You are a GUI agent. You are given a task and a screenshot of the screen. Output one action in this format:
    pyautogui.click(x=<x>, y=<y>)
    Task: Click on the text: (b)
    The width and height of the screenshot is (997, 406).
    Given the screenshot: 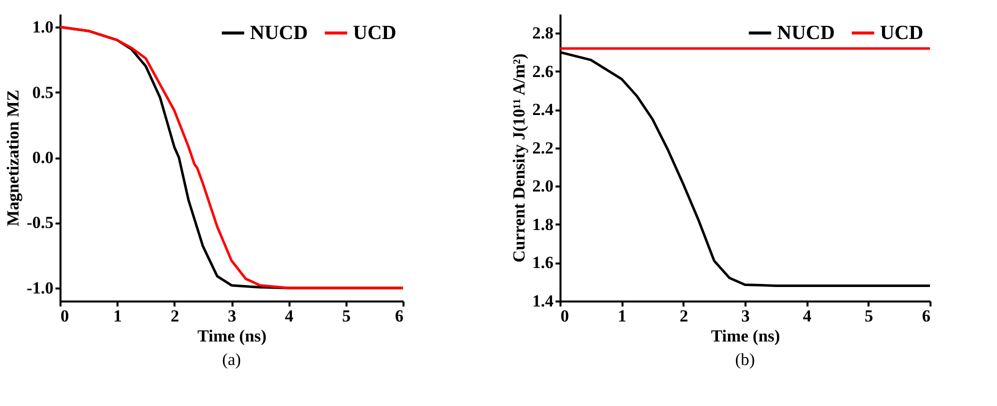 What is the action you would take?
    pyautogui.click(x=745, y=359)
    